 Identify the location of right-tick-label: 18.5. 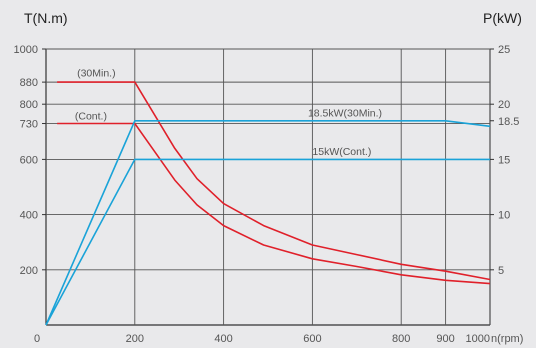
(508, 122).